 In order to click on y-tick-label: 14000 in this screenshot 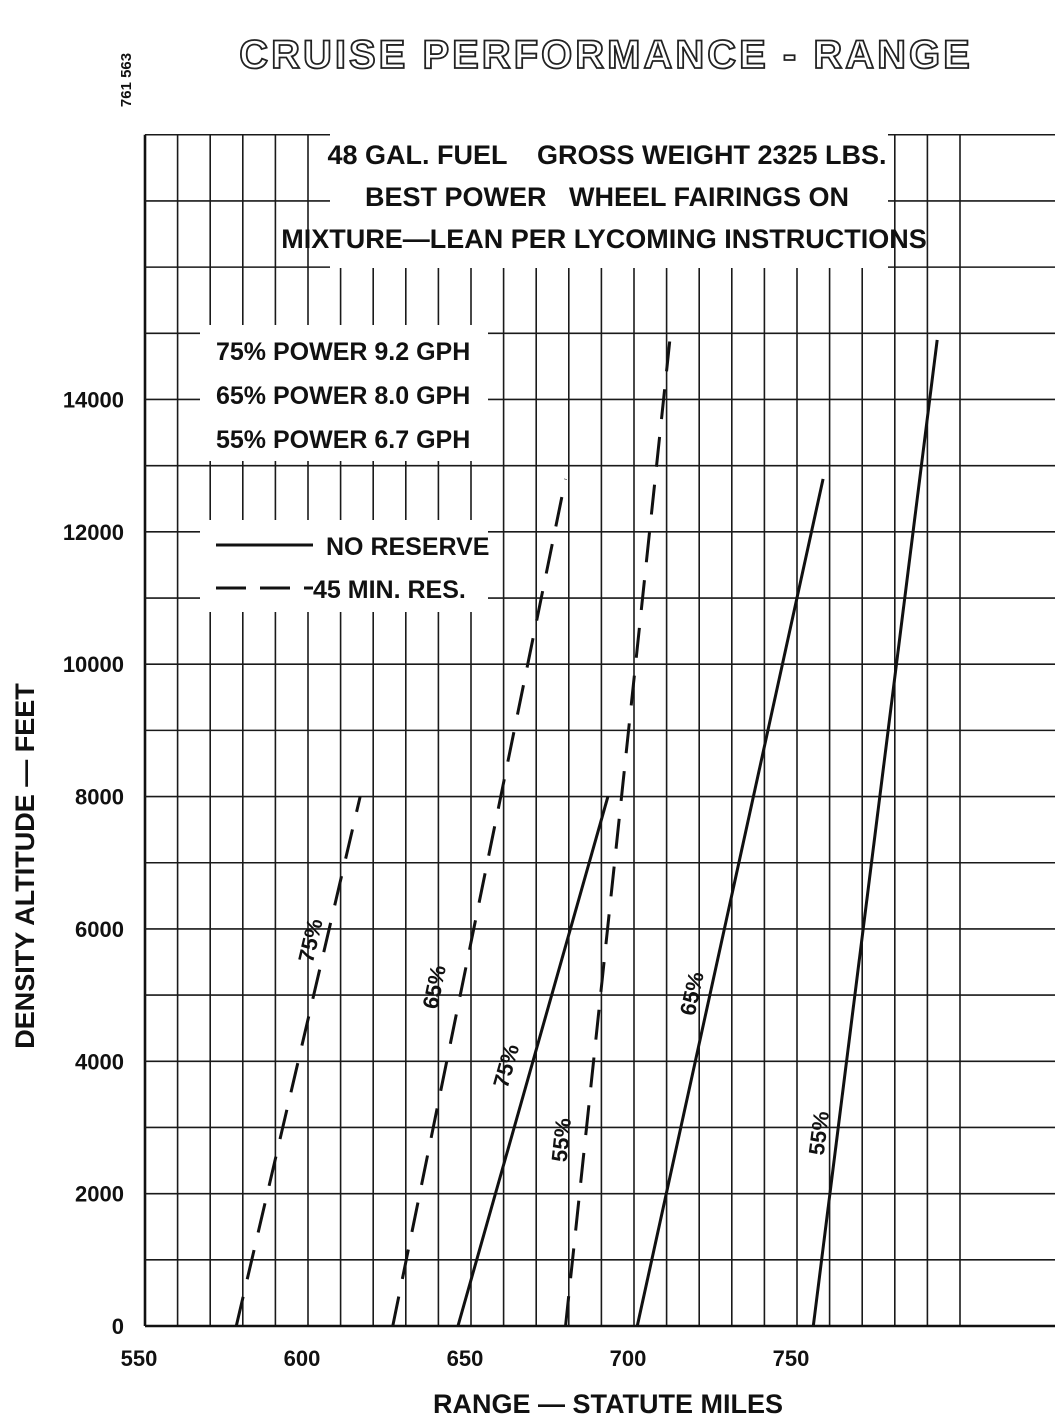, I will do `click(93, 399)`.